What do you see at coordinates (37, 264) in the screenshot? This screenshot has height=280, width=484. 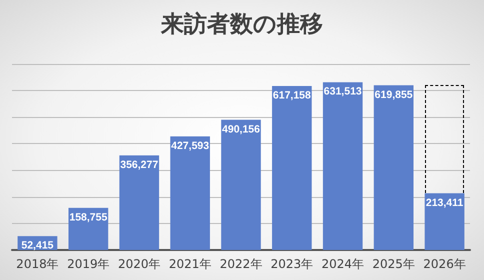 I see `x-tick-label: 2018年` at bounding box center [37, 264].